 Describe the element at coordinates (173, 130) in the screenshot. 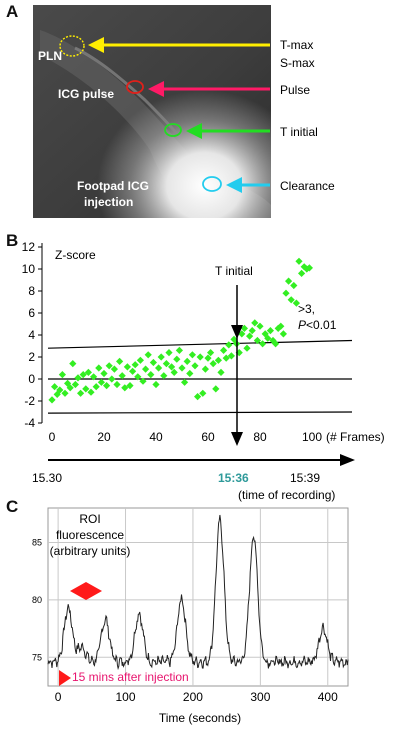

I see `tinitial-roi` at that location.